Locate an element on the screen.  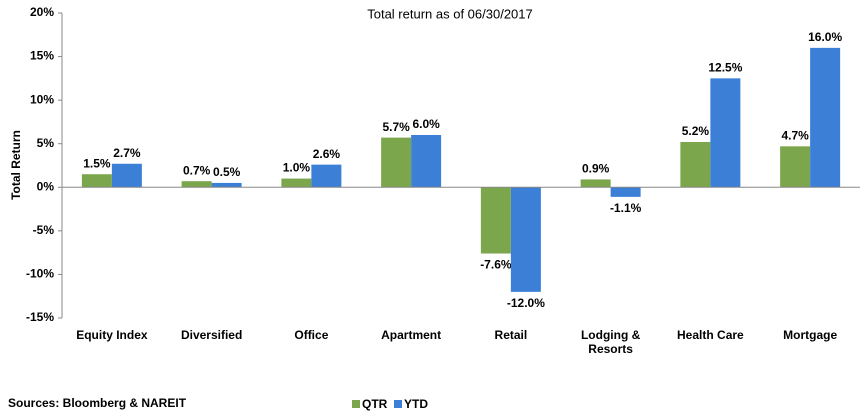
data-label: 0.5% is located at coordinates (227, 172).